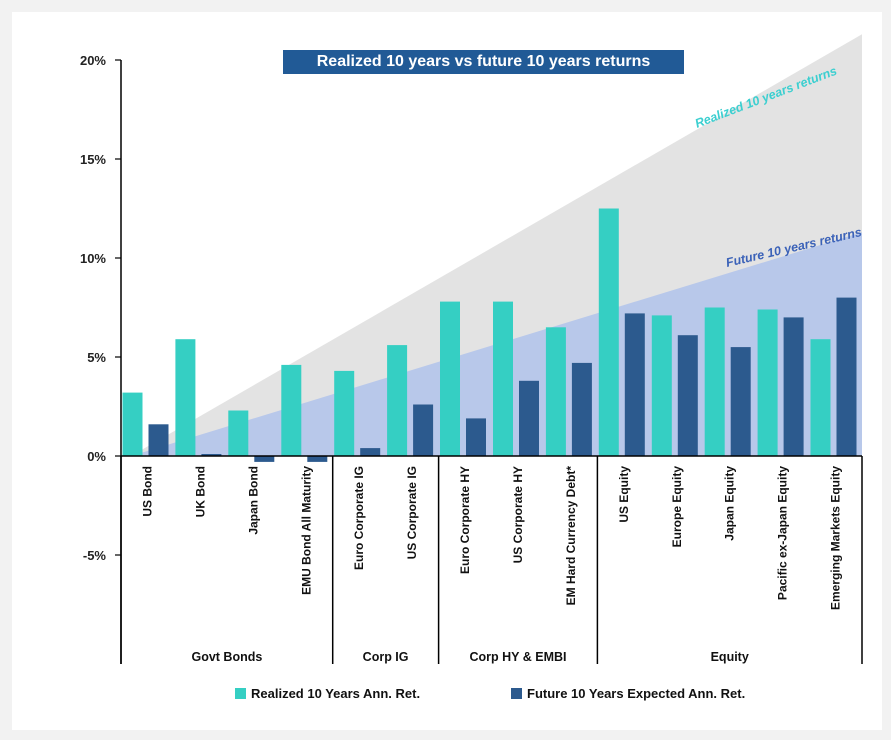 The height and width of the screenshot is (740, 891). Describe the element at coordinates (359, 518) in the screenshot. I see `x-tick-label-4: Euro Corporate IG` at that location.